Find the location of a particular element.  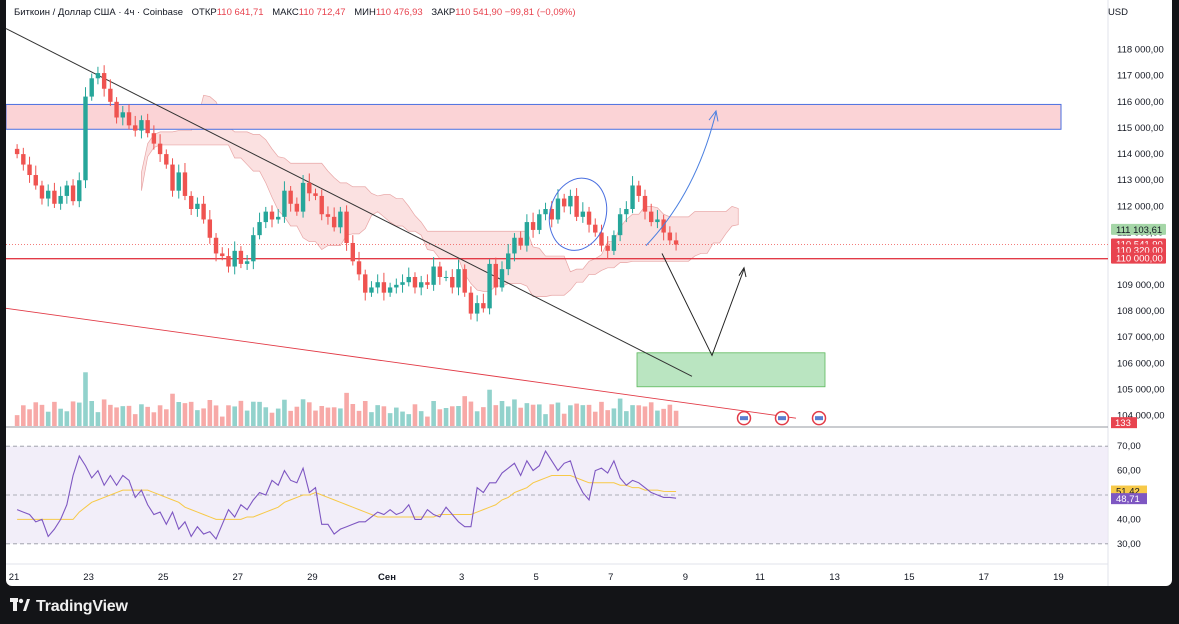

support-zone is located at coordinates (731, 370).